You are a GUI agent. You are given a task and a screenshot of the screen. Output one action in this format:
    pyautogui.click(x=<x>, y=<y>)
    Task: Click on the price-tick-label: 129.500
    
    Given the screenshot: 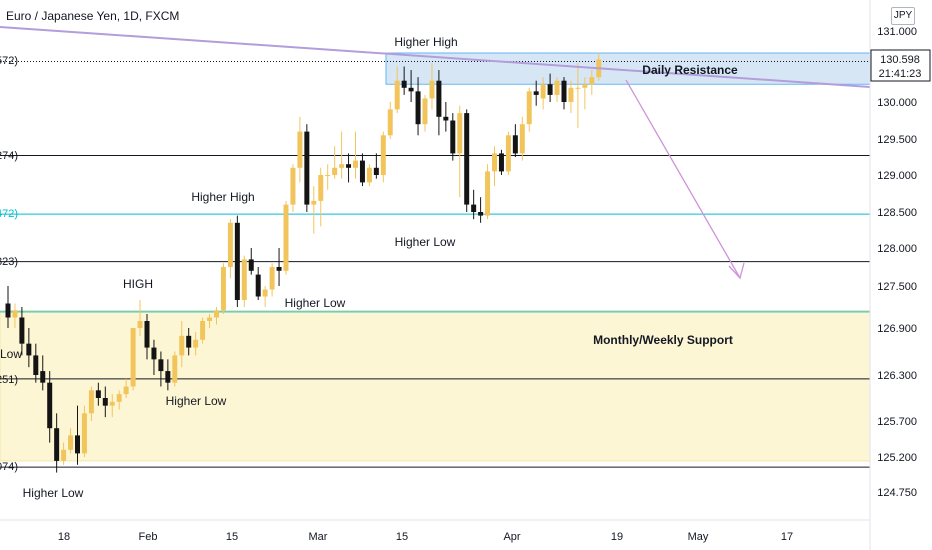 What is the action you would take?
    pyautogui.click(x=897, y=140)
    